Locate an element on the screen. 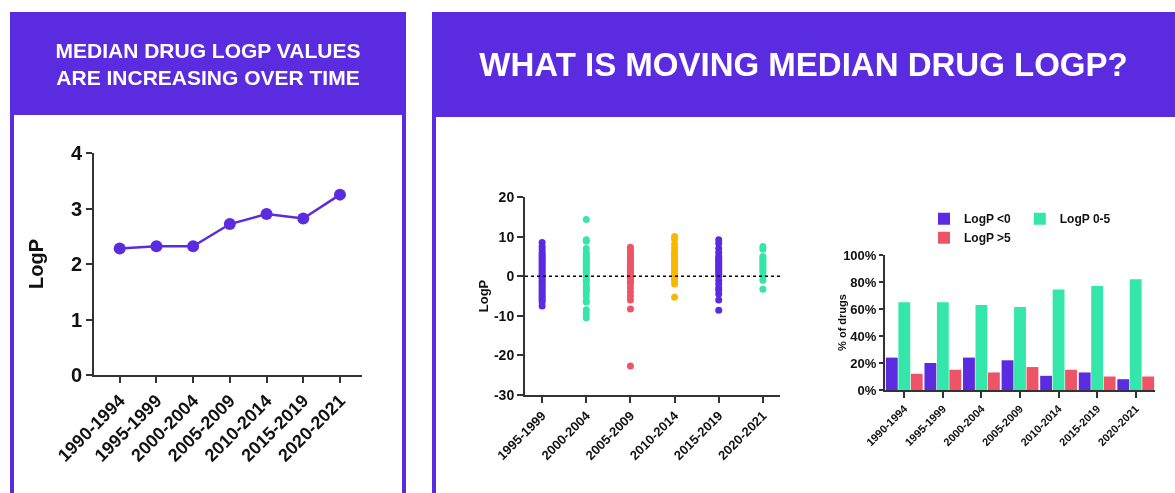 The height and width of the screenshot is (493, 1175). y-tick-label: 20% is located at coordinates (863, 363).